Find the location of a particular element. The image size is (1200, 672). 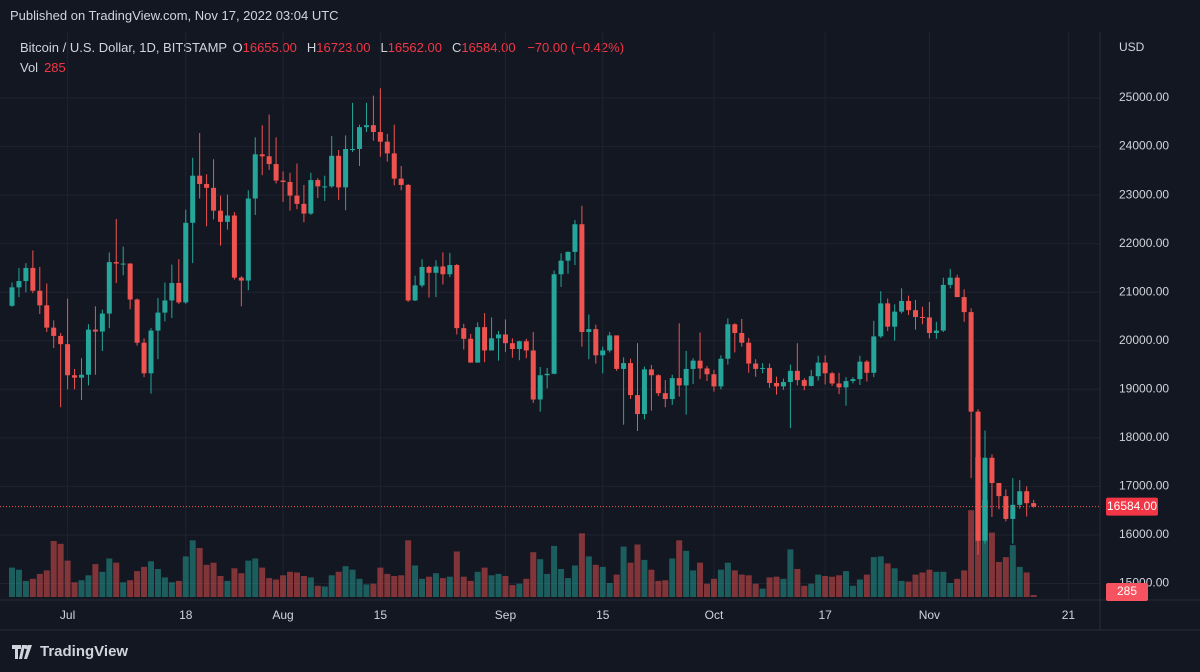

y-tick-label: 19000.00 is located at coordinates (1144, 388).